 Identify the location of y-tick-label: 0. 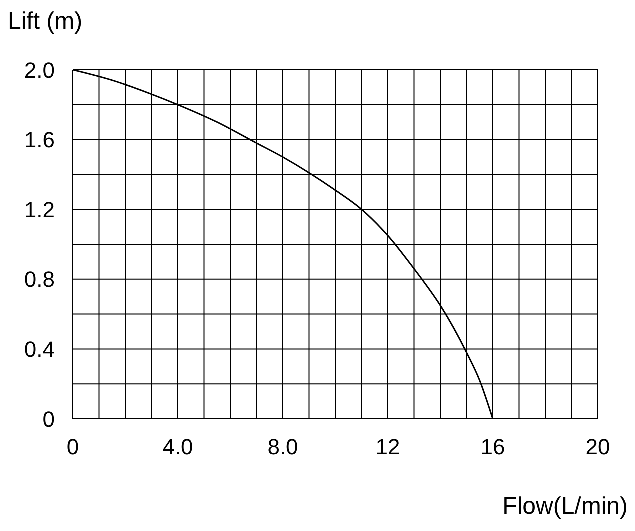
(48, 419).